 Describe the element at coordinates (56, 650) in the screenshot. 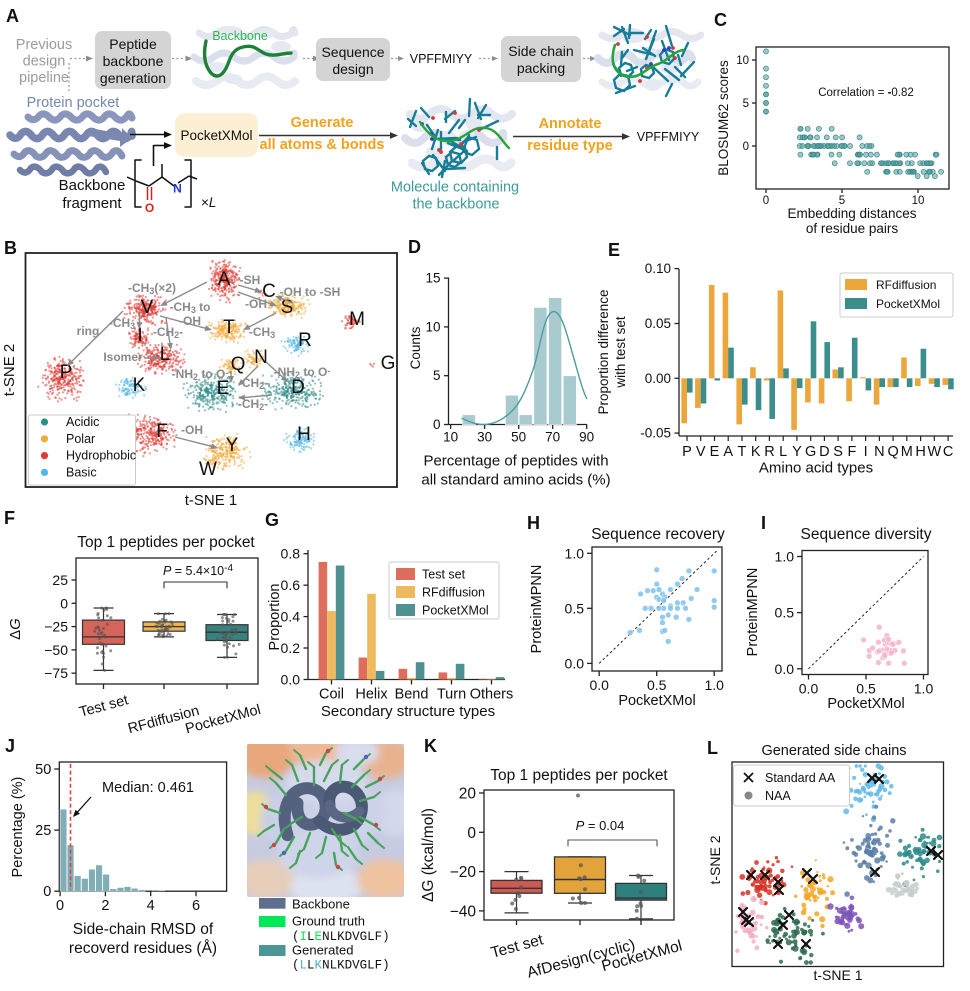

I see `svg-text: −50` at that location.